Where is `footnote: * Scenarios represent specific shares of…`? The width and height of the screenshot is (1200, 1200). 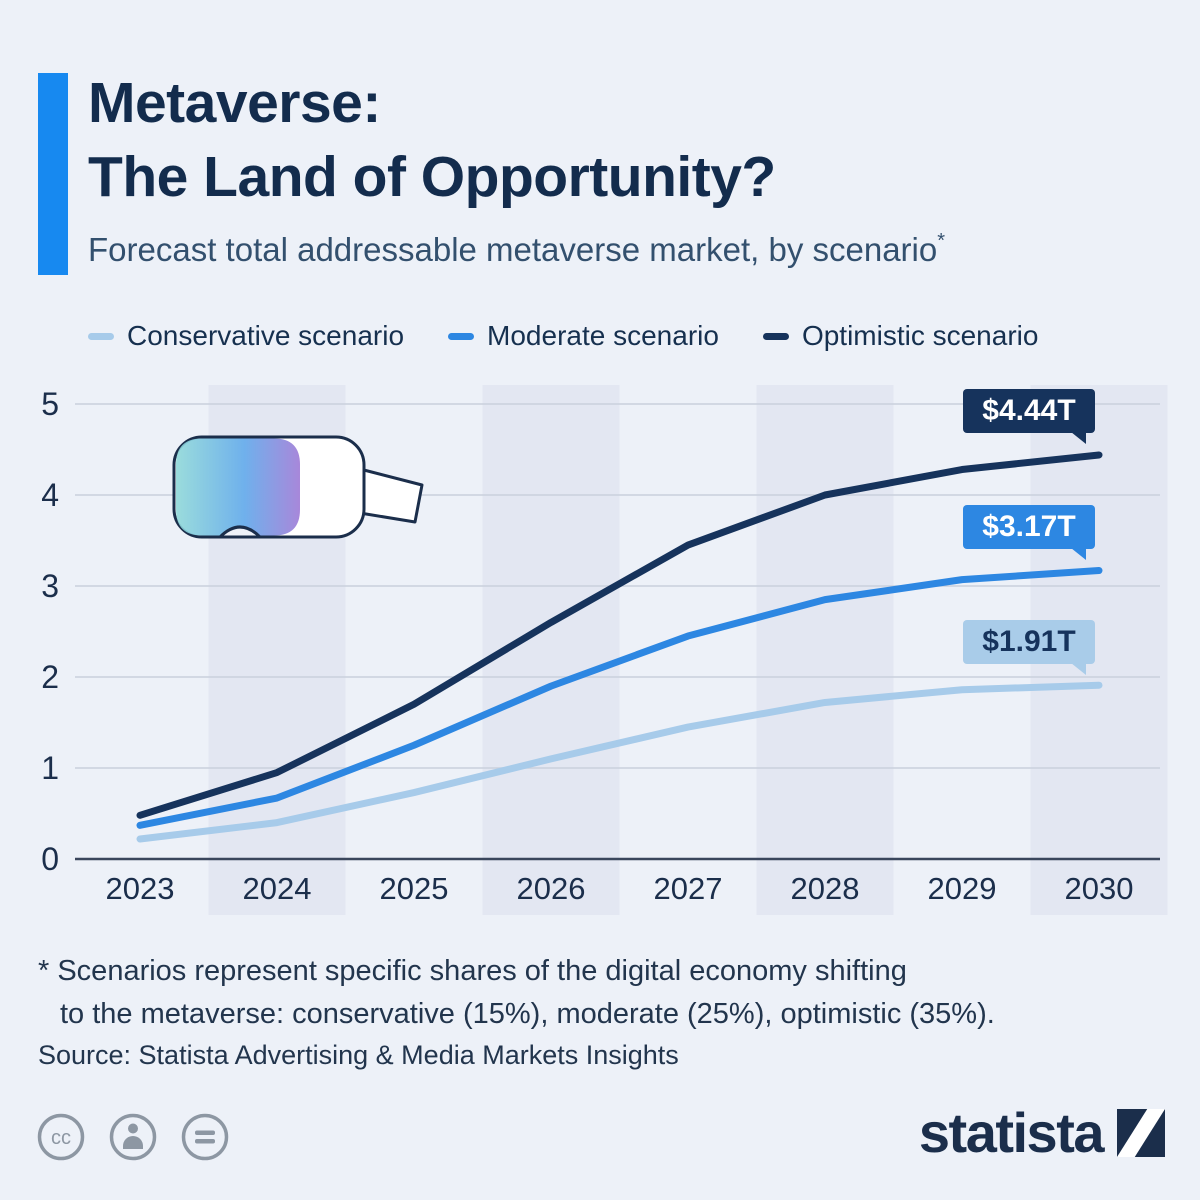
footnote: * Scenarios represent specific shares of… is located at coordinates (516, 993).